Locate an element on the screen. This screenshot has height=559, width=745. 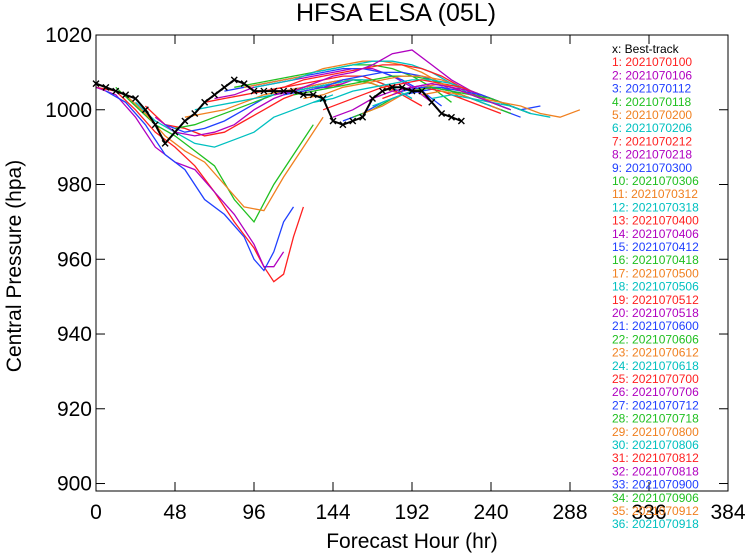
legend-entry: 2: 2021070106 is located at coordinates (652, 75).